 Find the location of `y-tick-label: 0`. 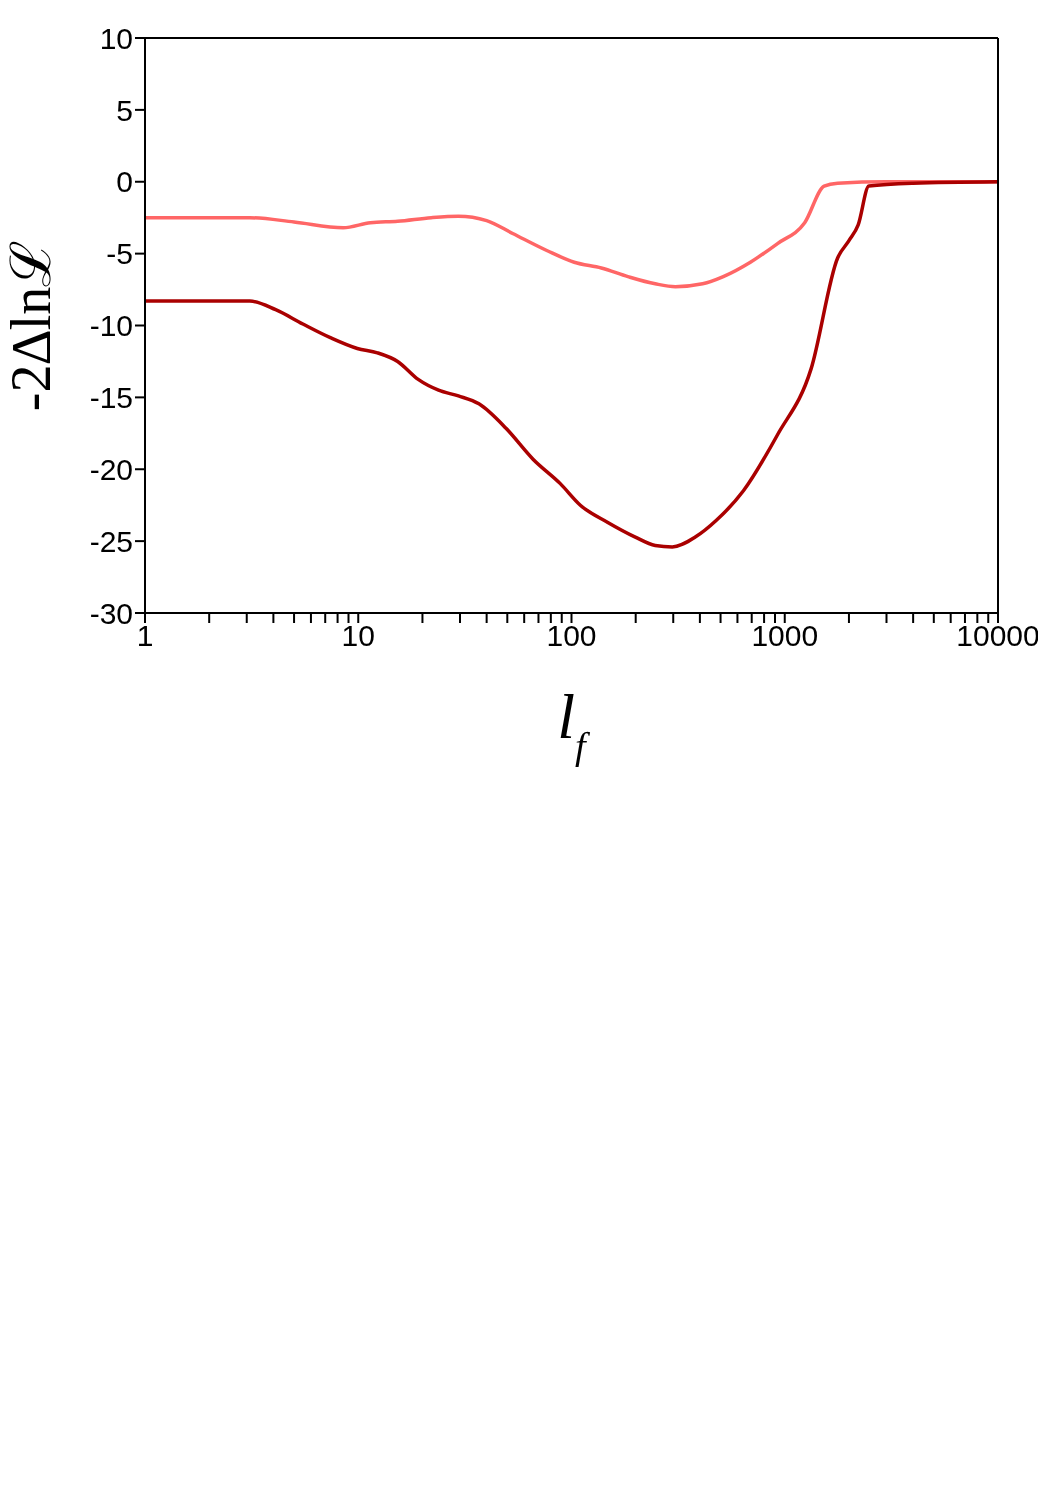

y-tick-label: 0 is located at coordinates (124, 182).